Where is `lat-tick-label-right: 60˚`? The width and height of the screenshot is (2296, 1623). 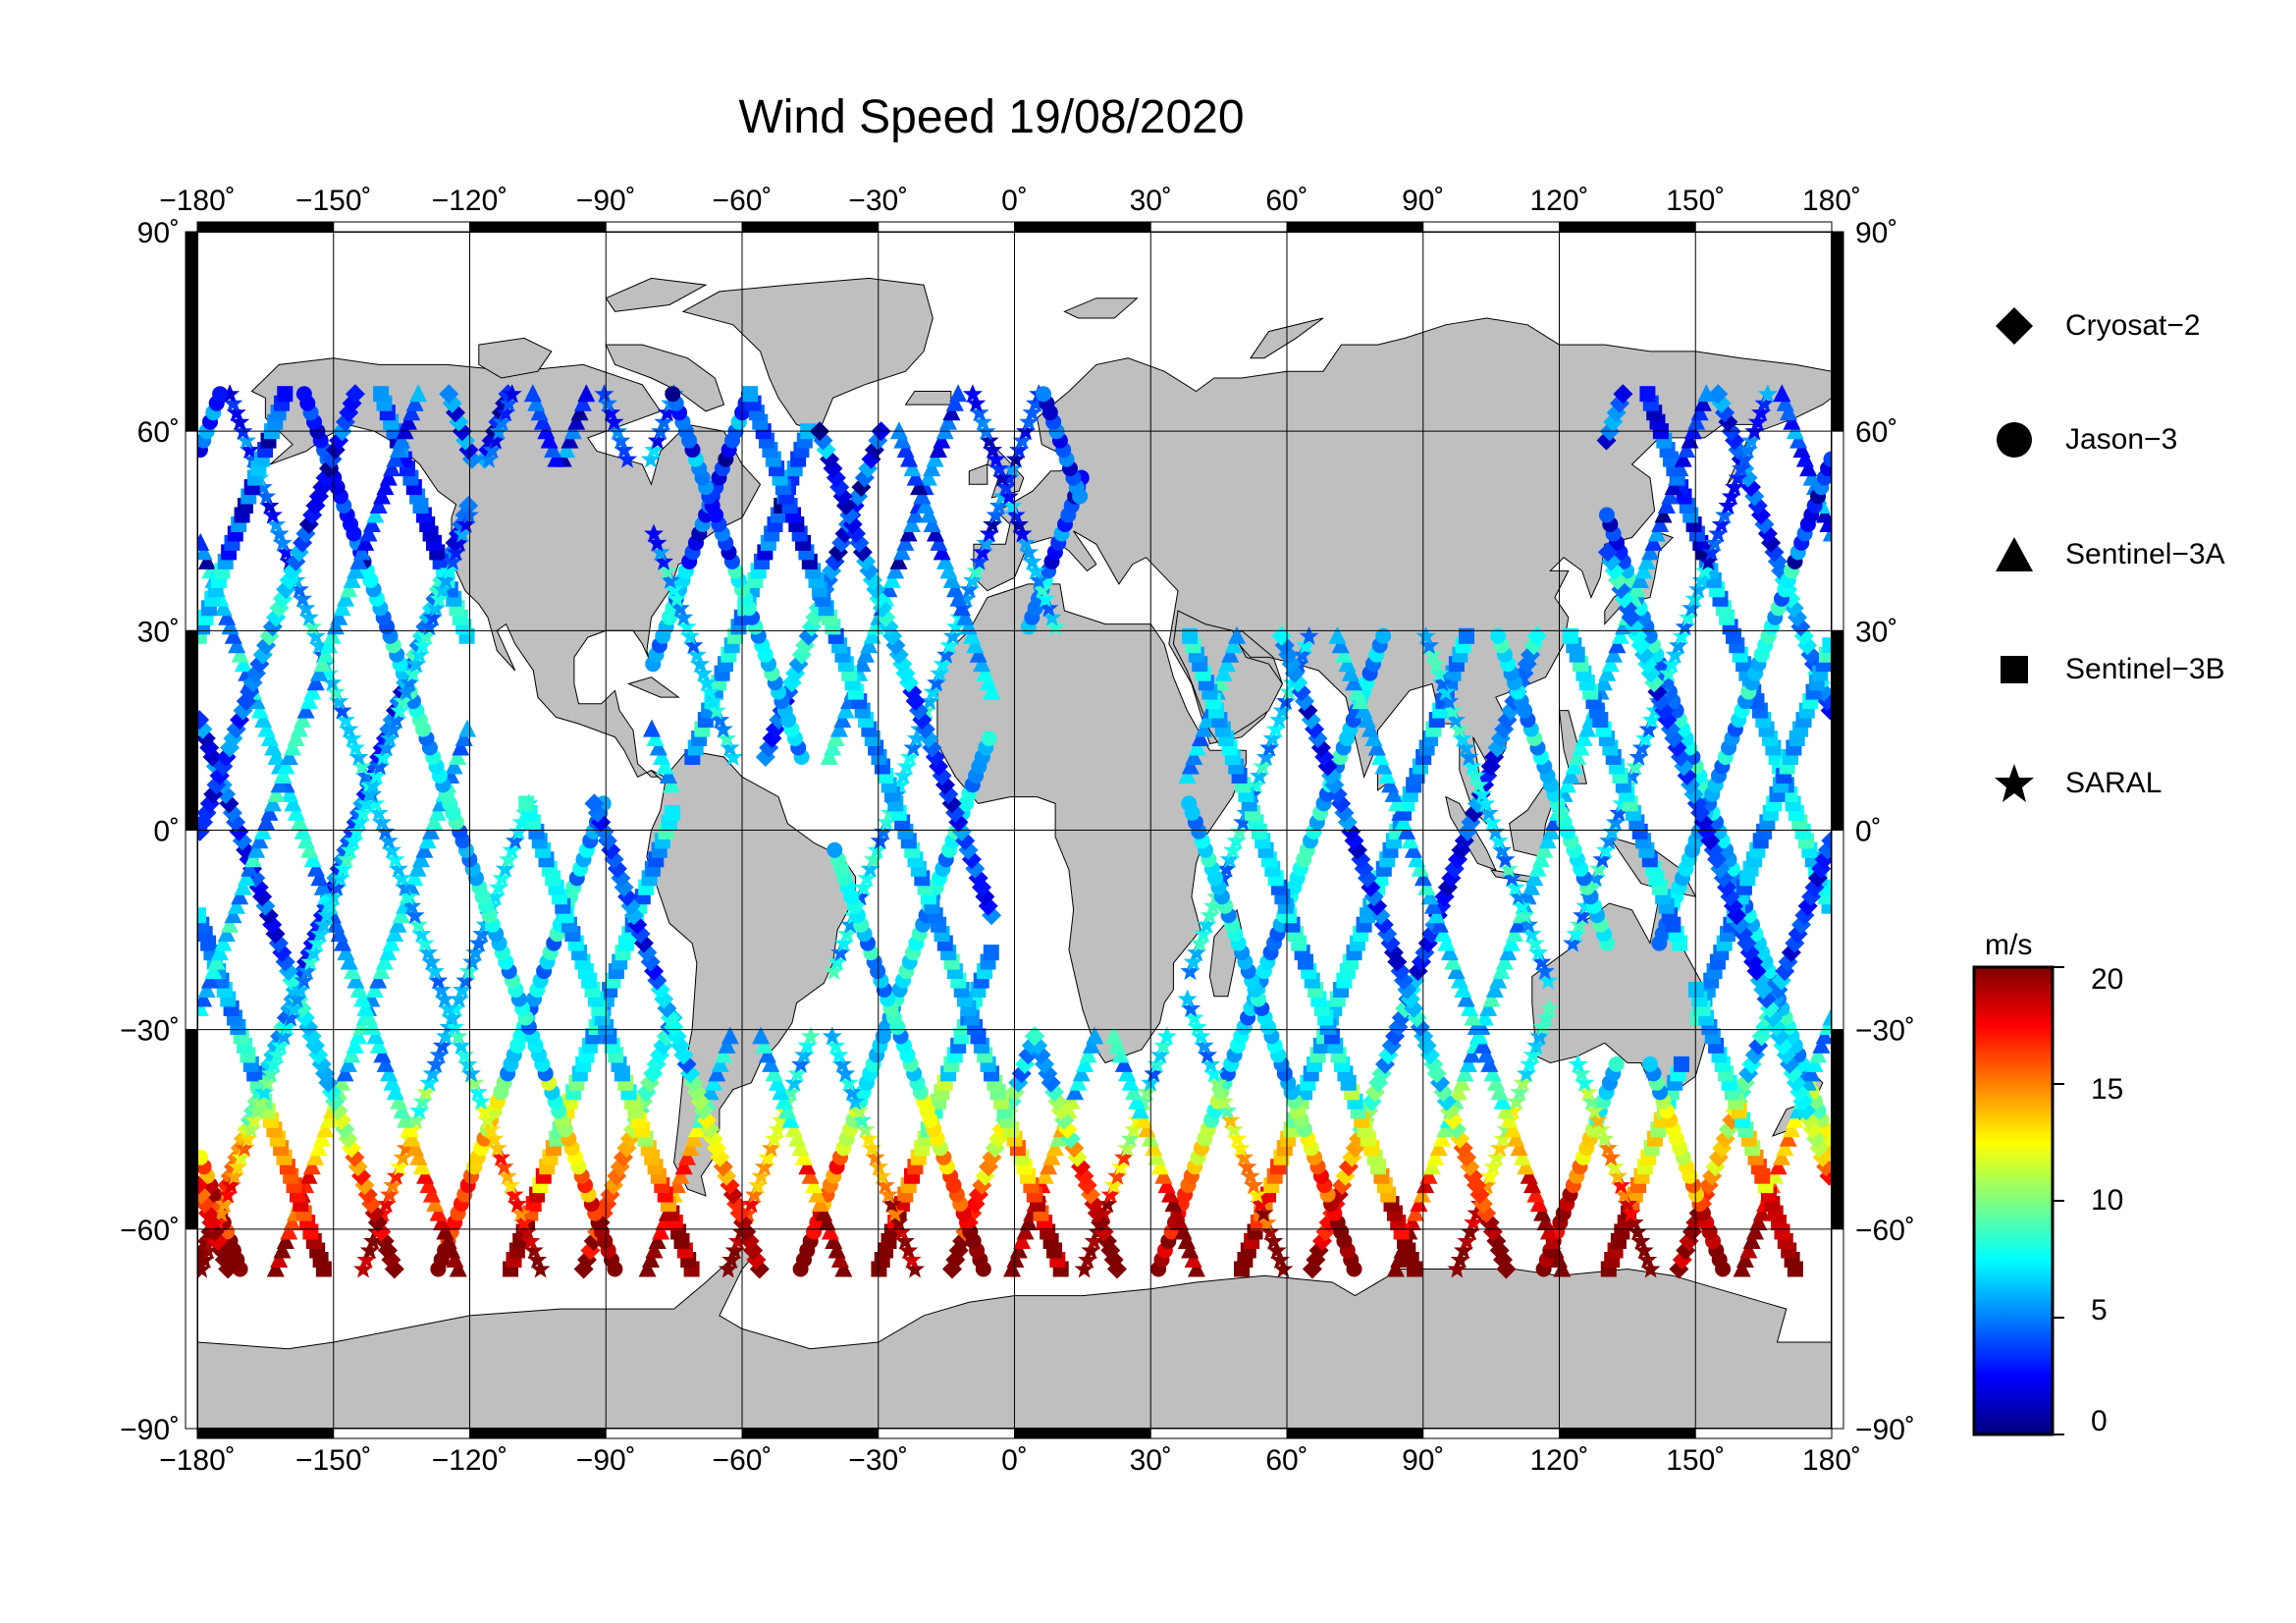 lat-tick-label-right: 60˚ is located at coordinates (1876, 433).